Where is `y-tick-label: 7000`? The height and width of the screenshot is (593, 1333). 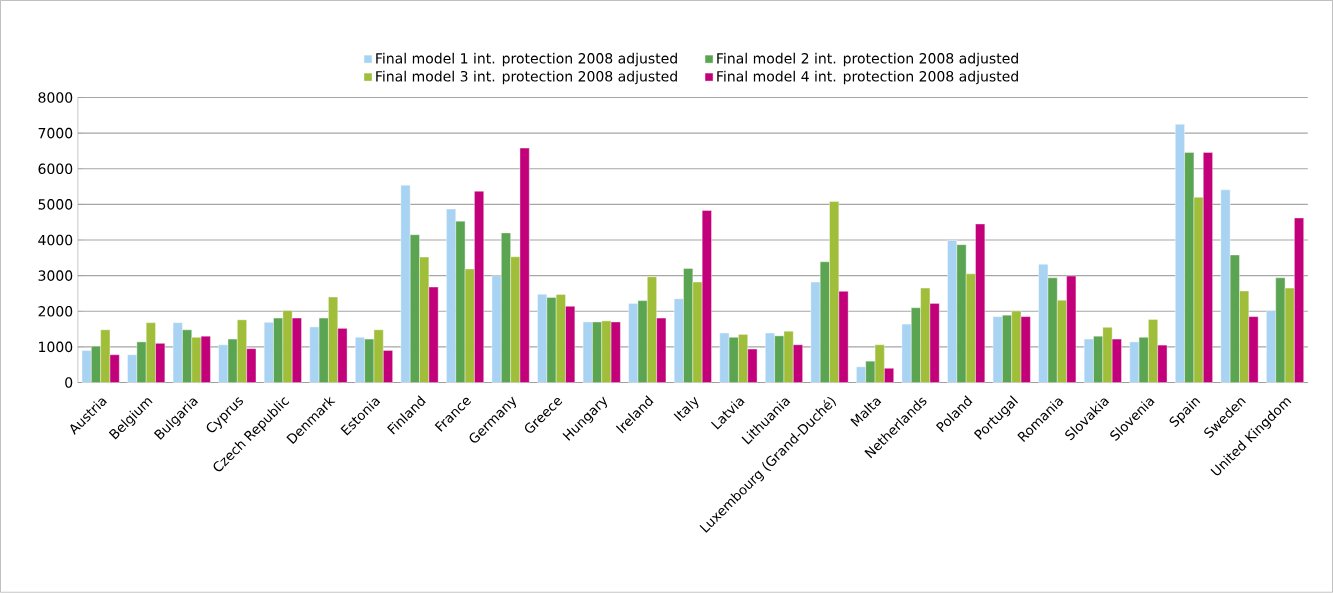
y-tick-label: 7000 is located at coordinates (55, 133).